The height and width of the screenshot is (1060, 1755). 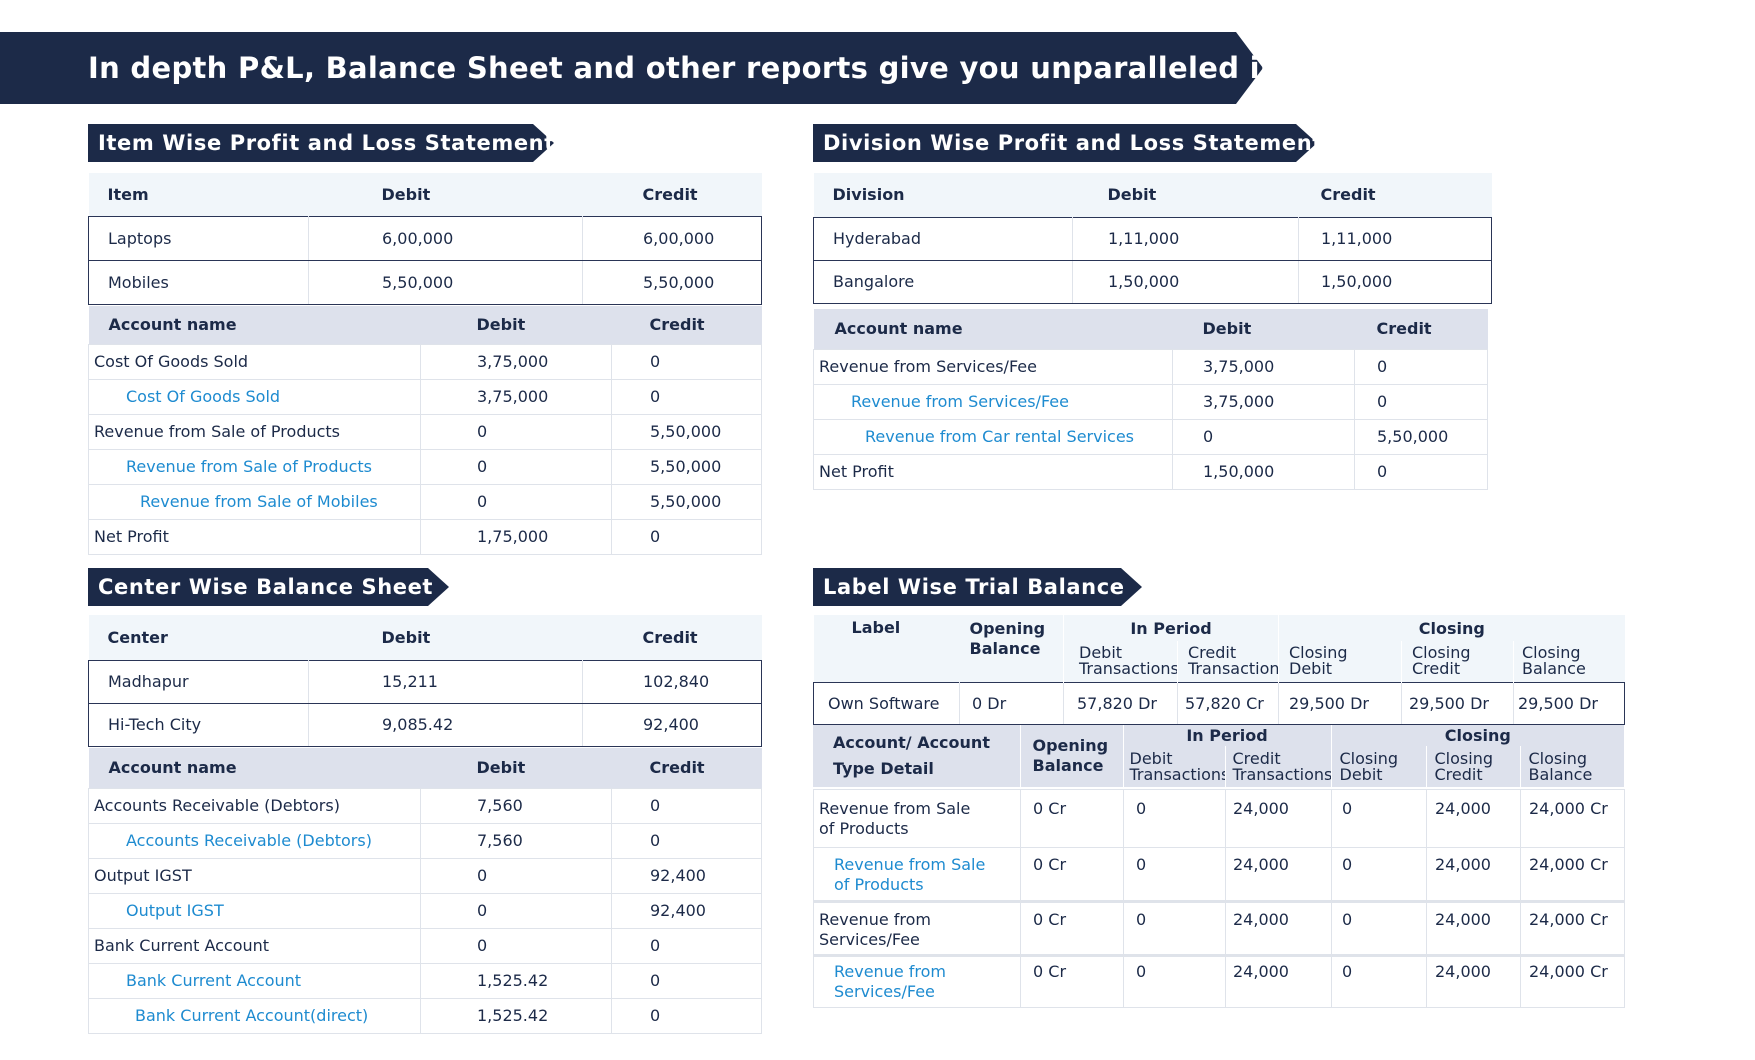 What do you see at coordinates (974, 587) in the screenshot?
I see `label-tb-title: Label Wise Trial Balance` at bounding box center [974, 587].